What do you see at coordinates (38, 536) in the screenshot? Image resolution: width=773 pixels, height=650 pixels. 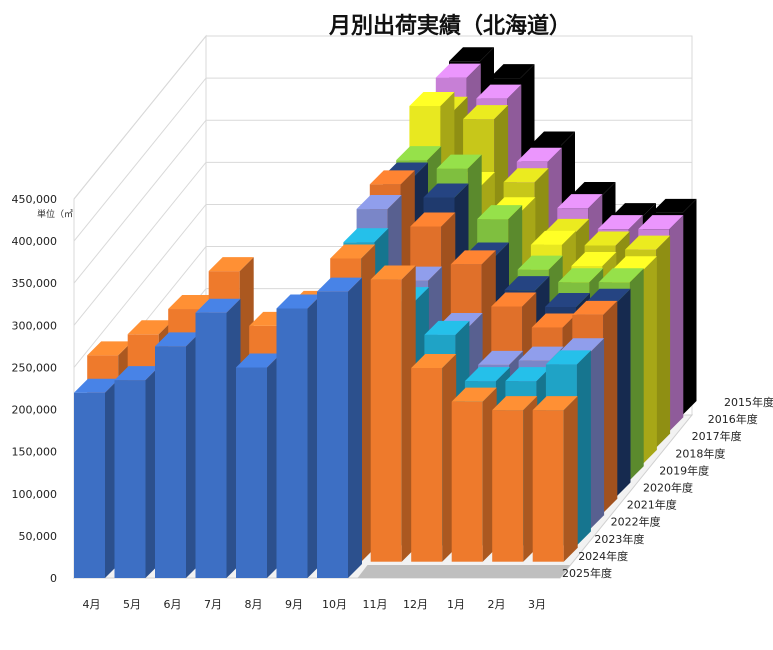 I see `y-tick-label: 50,000` at bounding box center [38, 536].